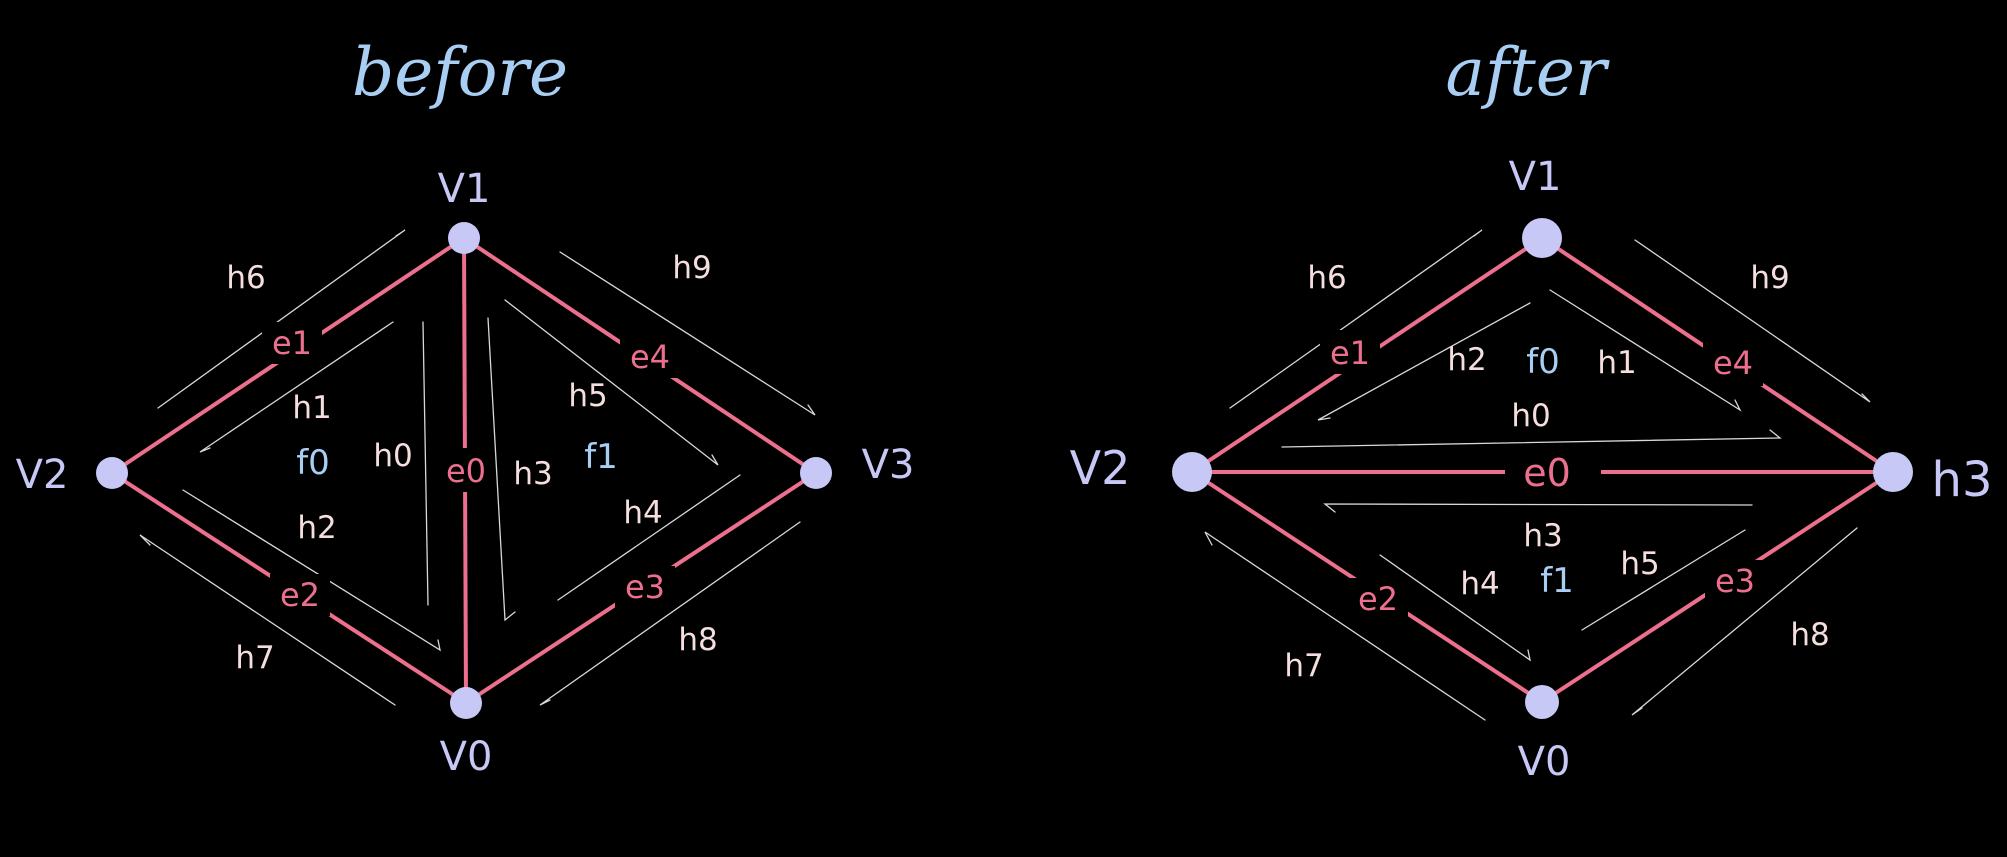 The image size is (2007, 857). Describe the element at coordinates (281, 319) in the screenshot. I see `before-halfedge-stroke-h6` at that location.